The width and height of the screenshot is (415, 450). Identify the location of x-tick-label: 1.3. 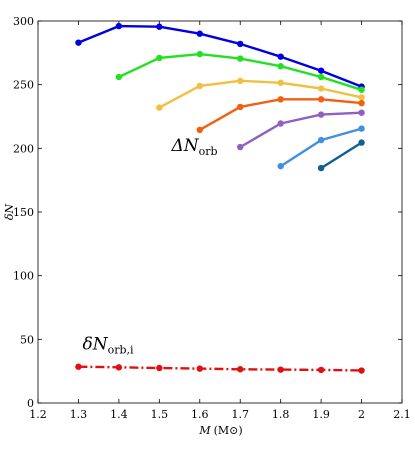
(79, 414).